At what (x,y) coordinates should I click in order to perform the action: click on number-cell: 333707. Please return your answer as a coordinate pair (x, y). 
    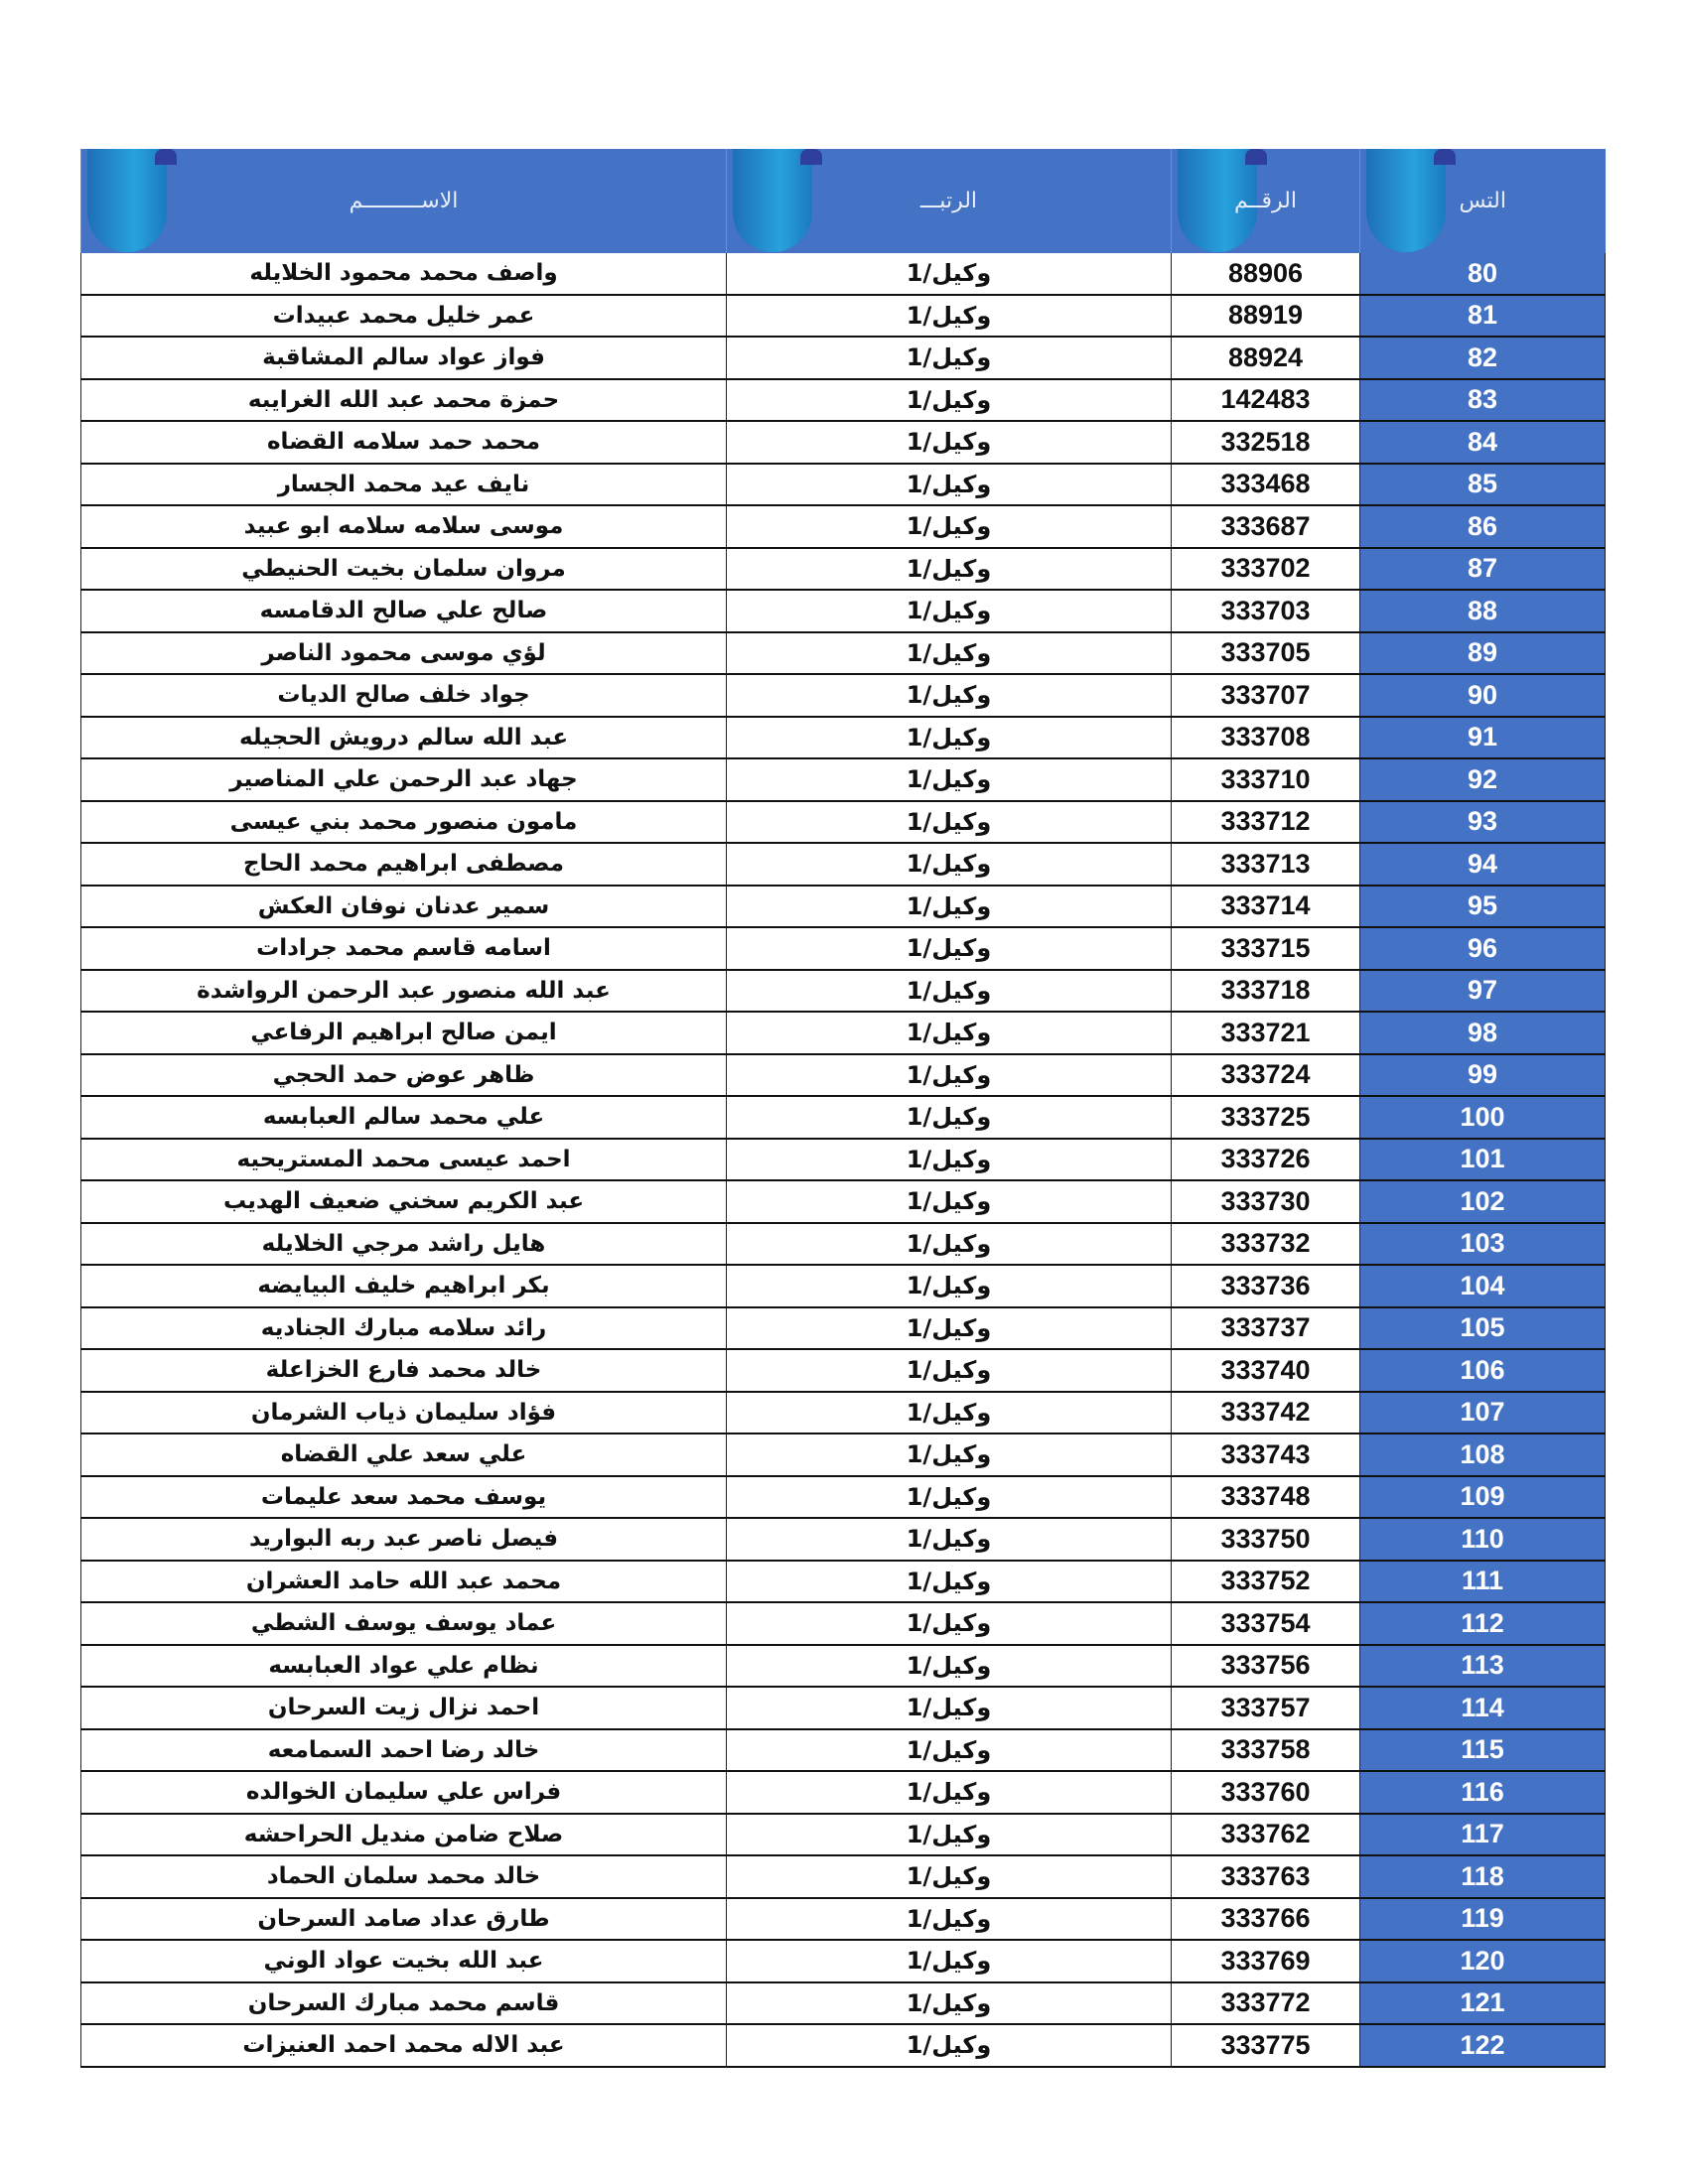
    Looking at the image, I should click on (1265, 696).